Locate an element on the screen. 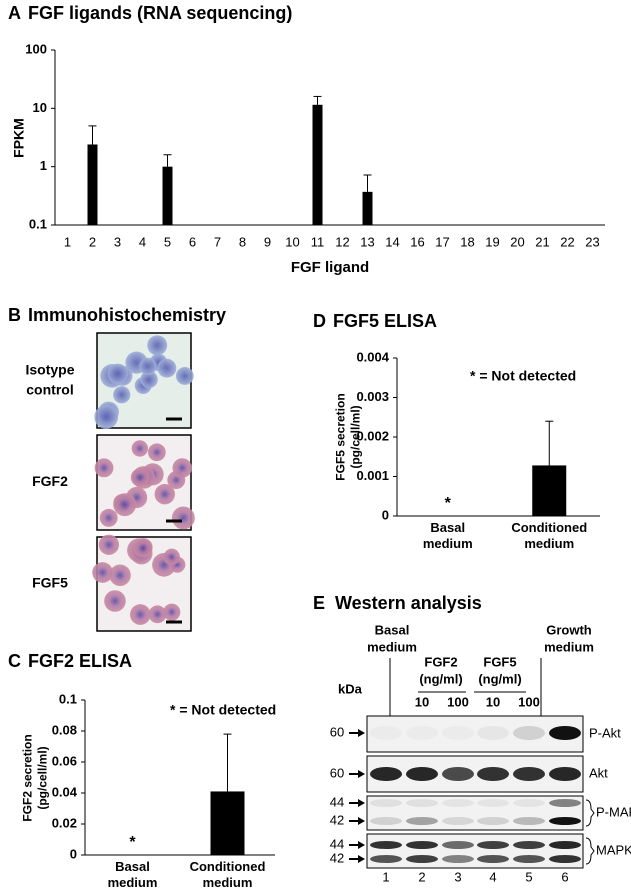 This screenshot has height=891, width=631. lane-label: 2 is located at coordinates (421, 876).